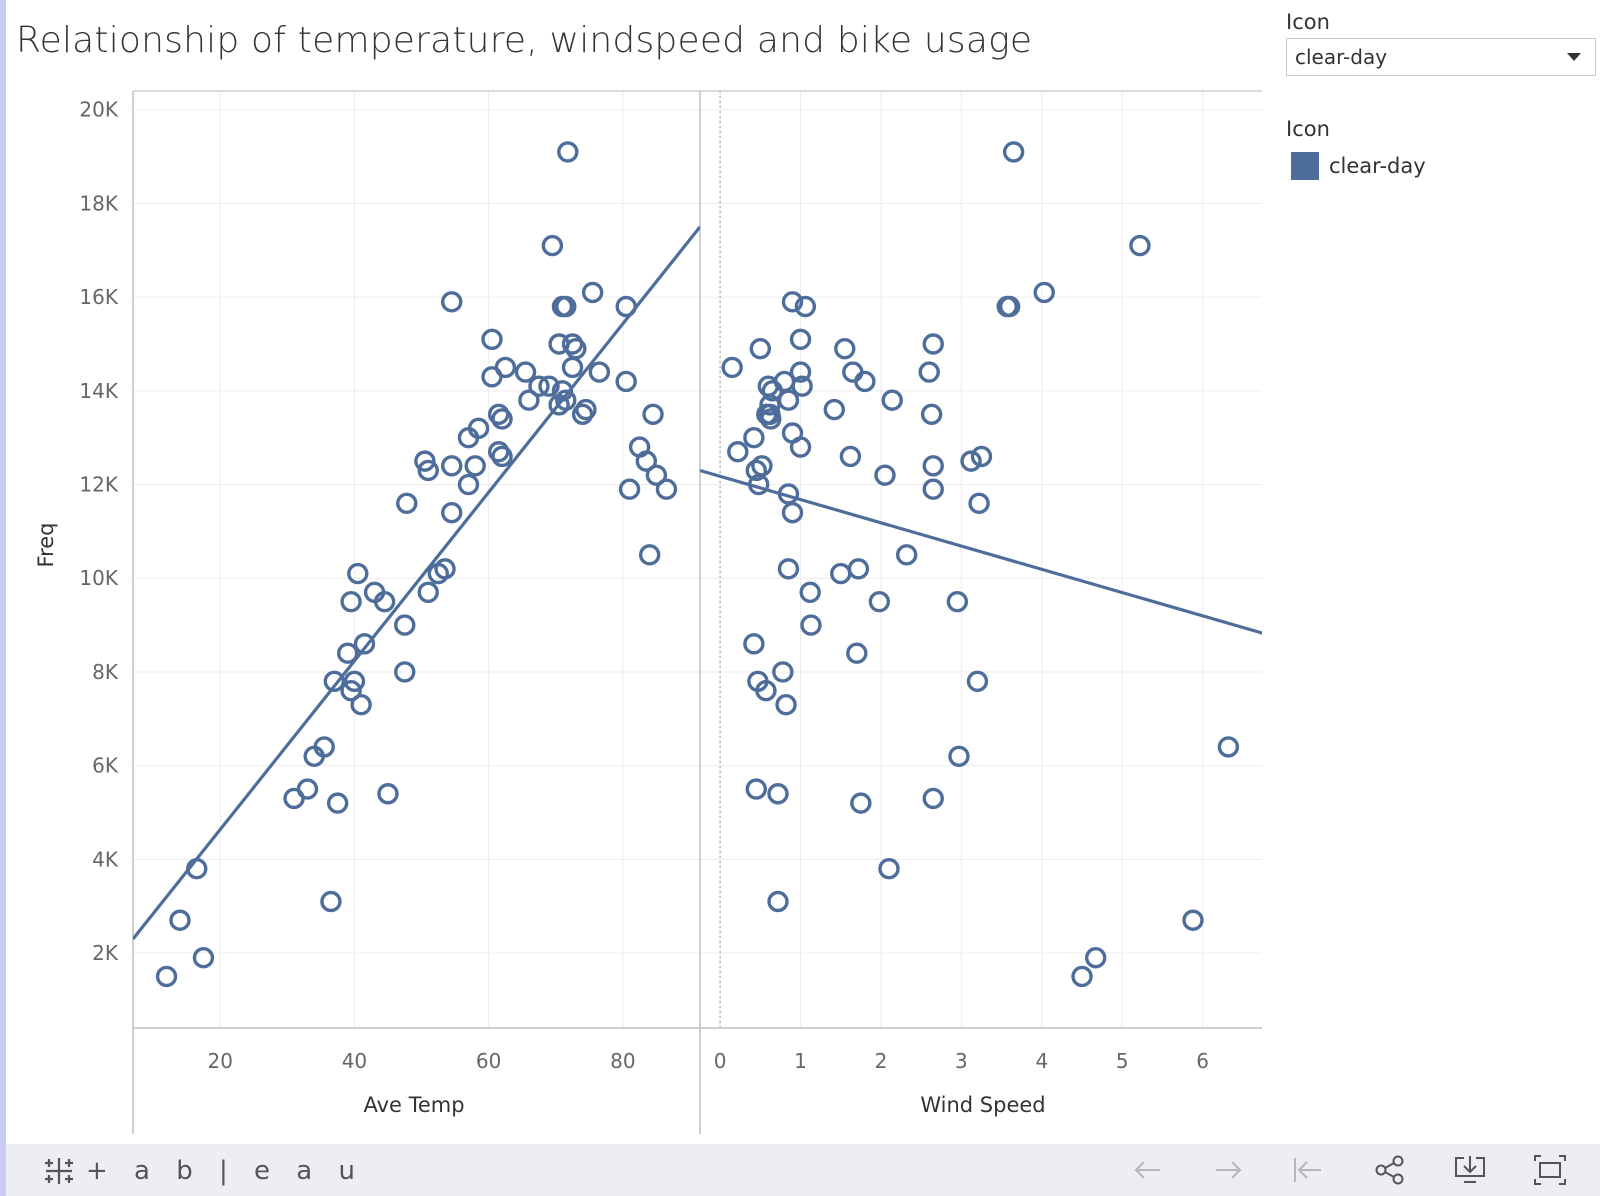 The height and width of the screenshot is (1196, 1600). What do you see at coordinates (1390, 1170) in the screenshot?
I see `share-icon` at bounding box center [1390, 1170].